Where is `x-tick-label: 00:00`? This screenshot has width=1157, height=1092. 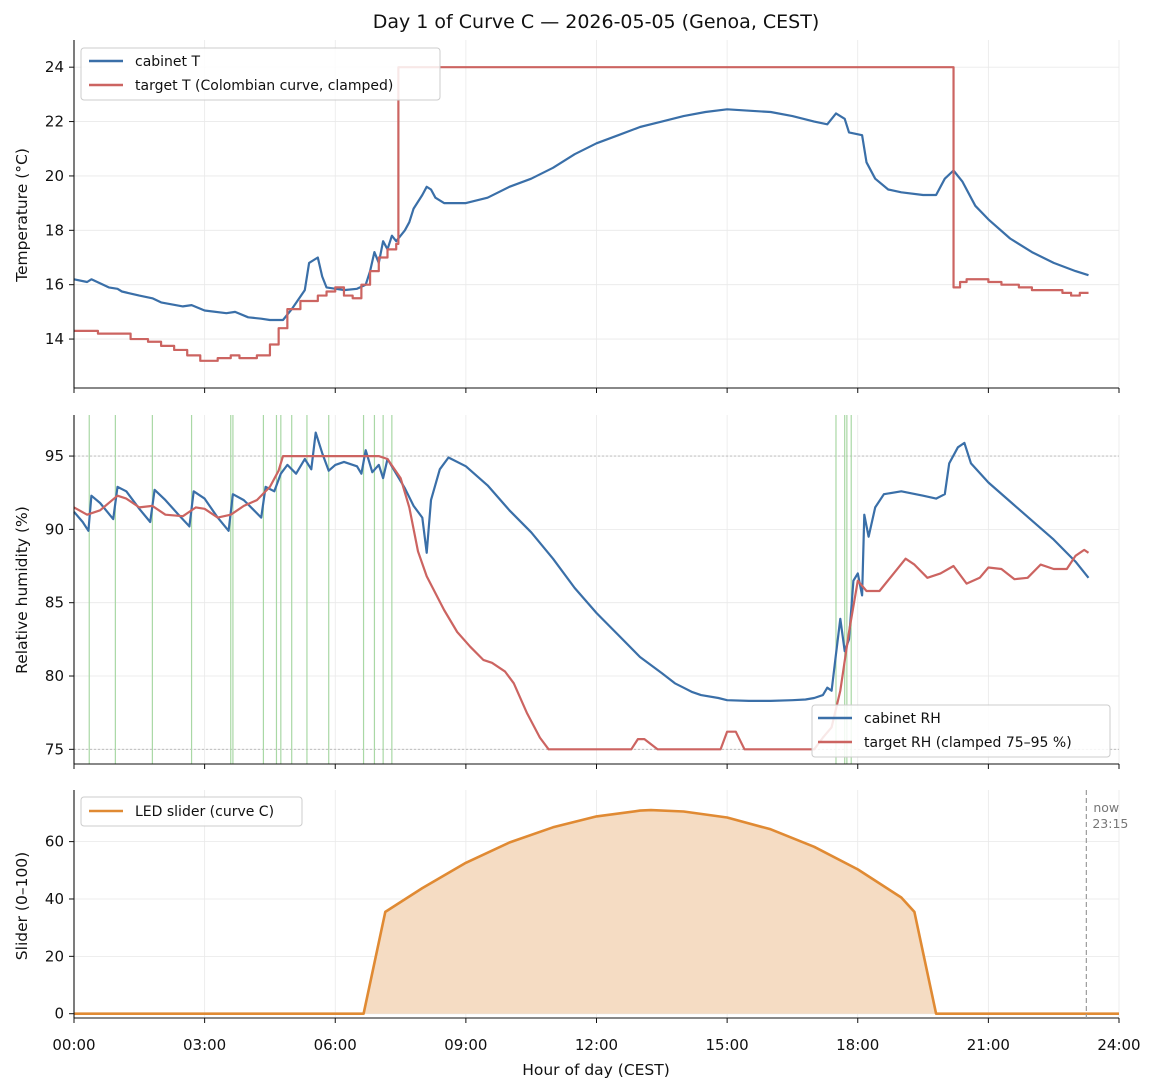
x-tick-label: 00:00 is located at coordinates (73, 1045).